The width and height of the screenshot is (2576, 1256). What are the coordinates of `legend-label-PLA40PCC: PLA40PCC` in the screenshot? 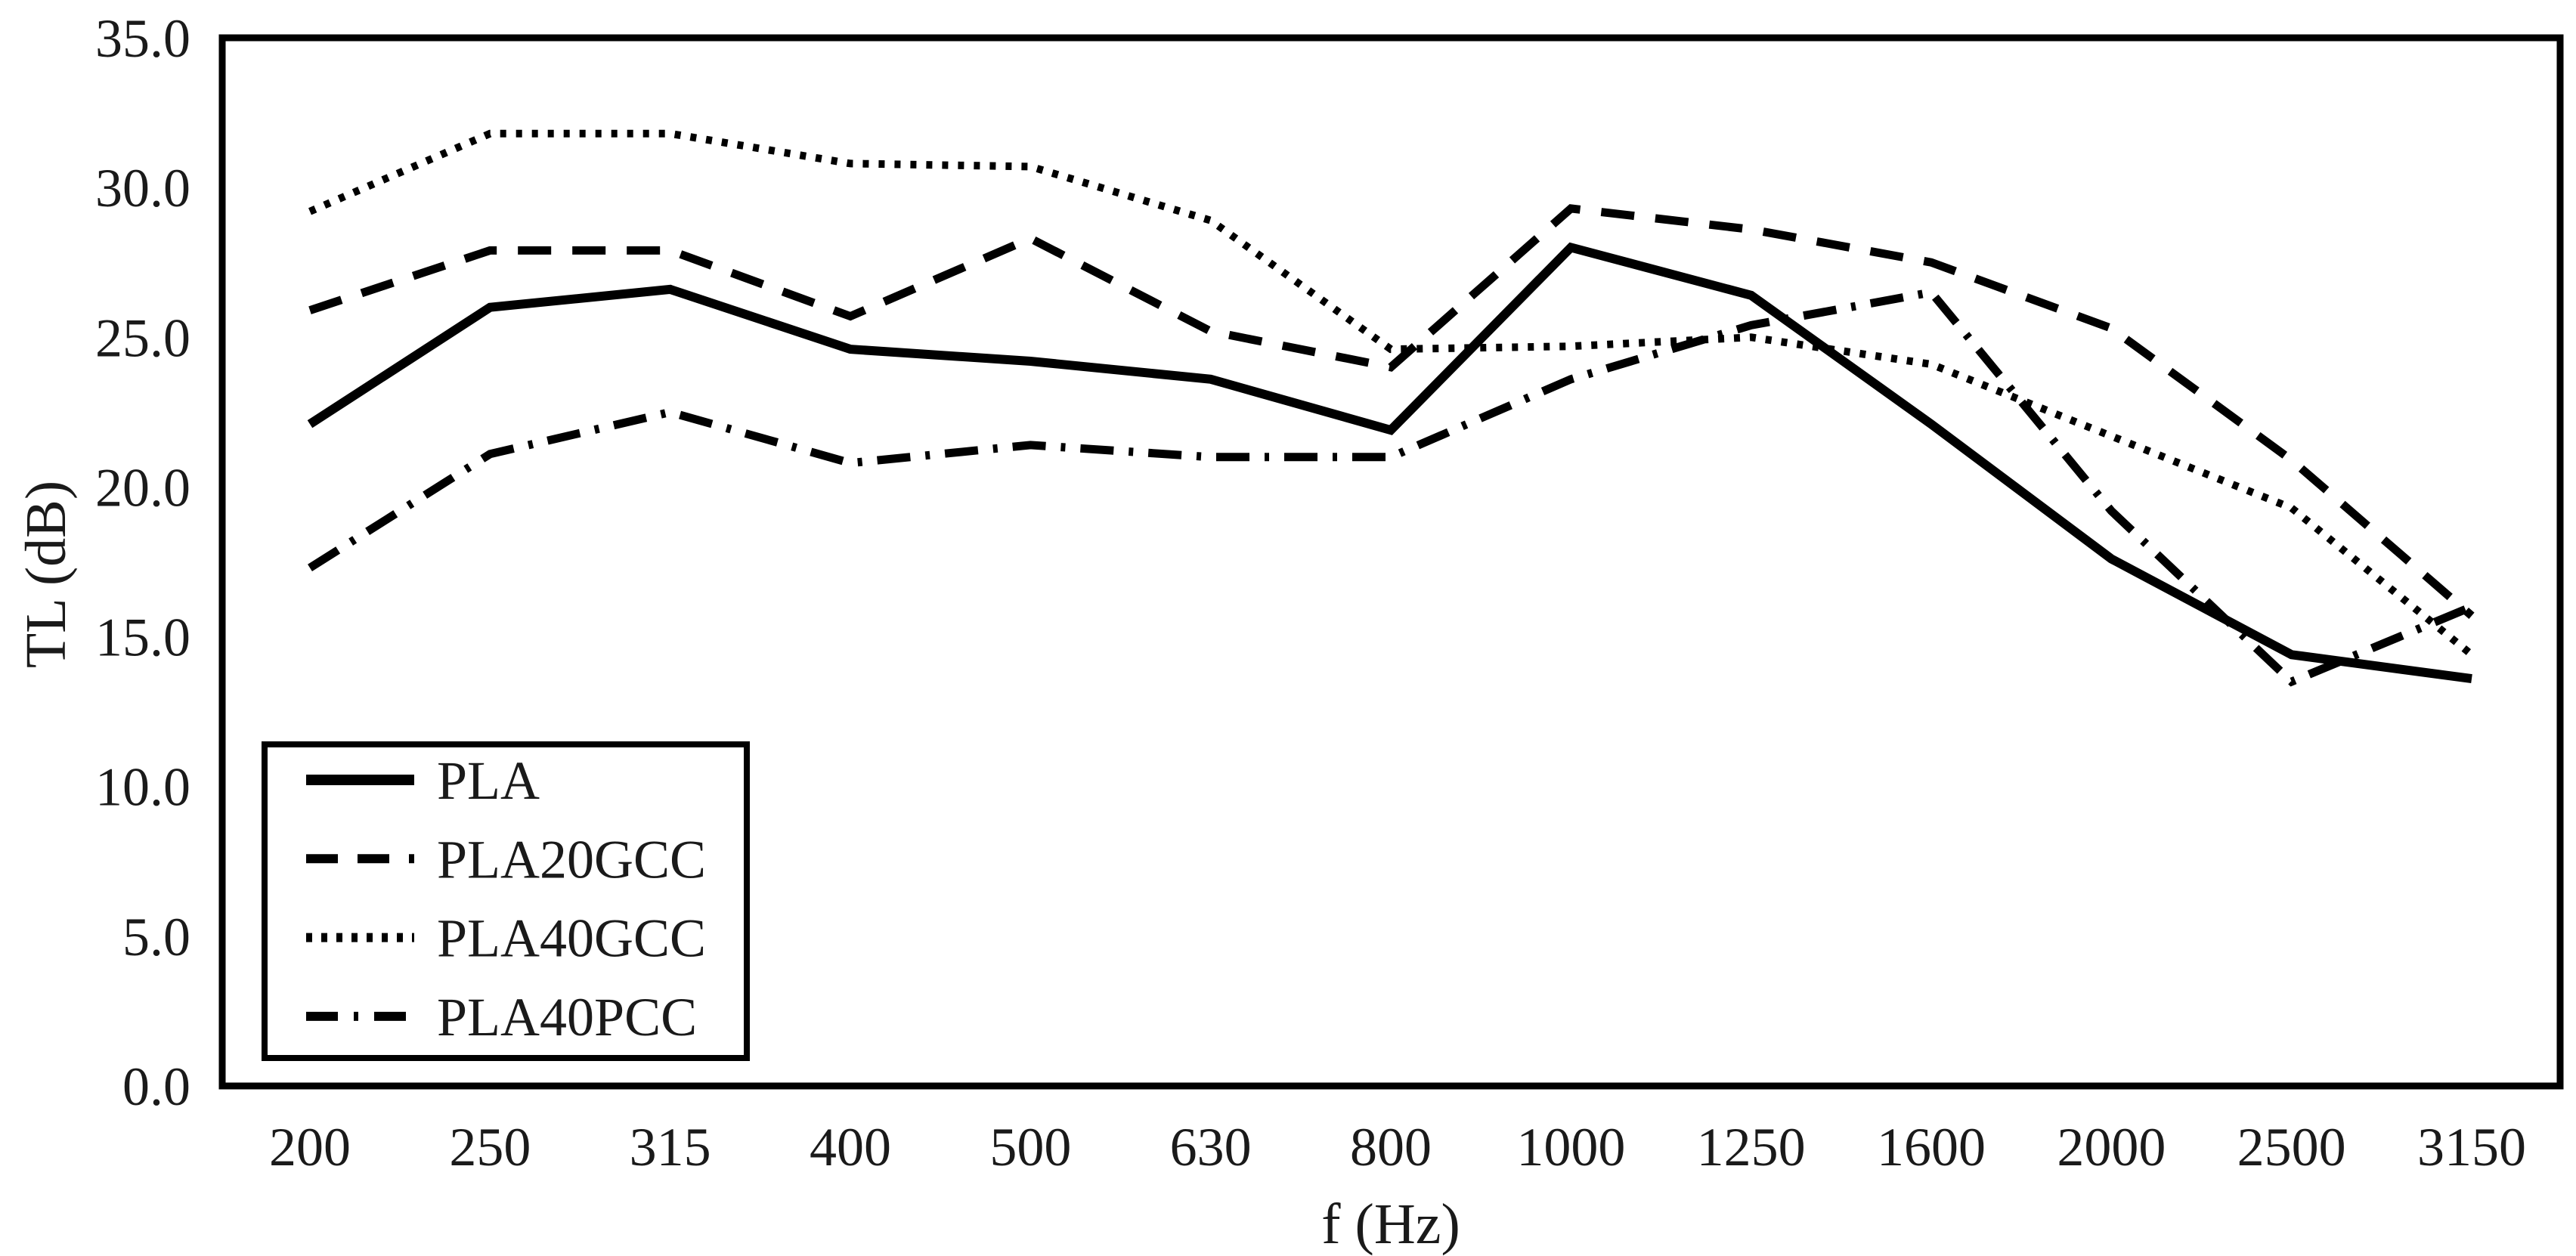 It's located at (567, 1017).